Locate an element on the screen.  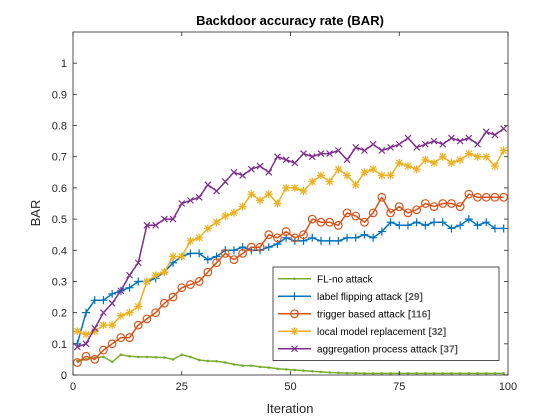
x-tick-label: 100 is located at coordinates (508, 387).